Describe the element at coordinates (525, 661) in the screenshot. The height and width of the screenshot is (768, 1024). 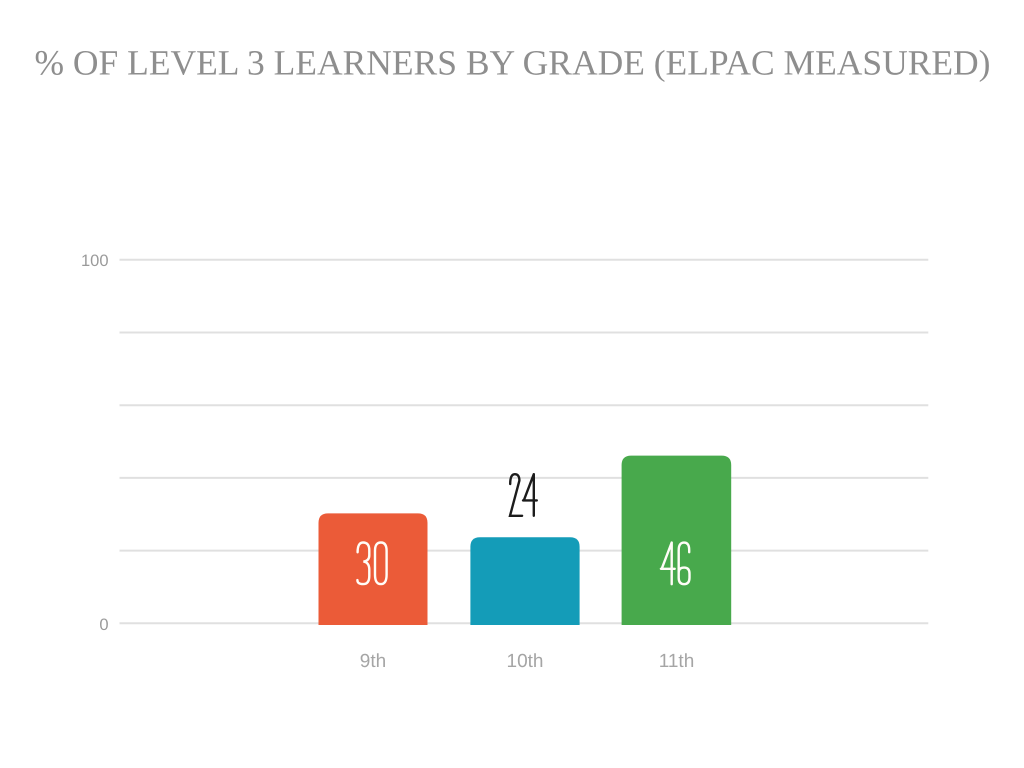
I see `svg-text: 10th` at that location.